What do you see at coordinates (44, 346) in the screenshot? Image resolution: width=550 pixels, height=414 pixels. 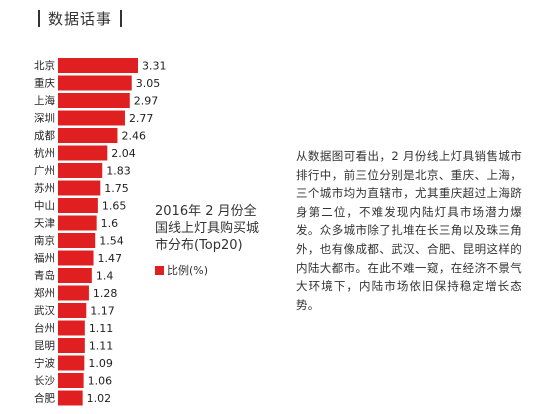 I see `category-label: 昆明` at bounding box center [44, 346].